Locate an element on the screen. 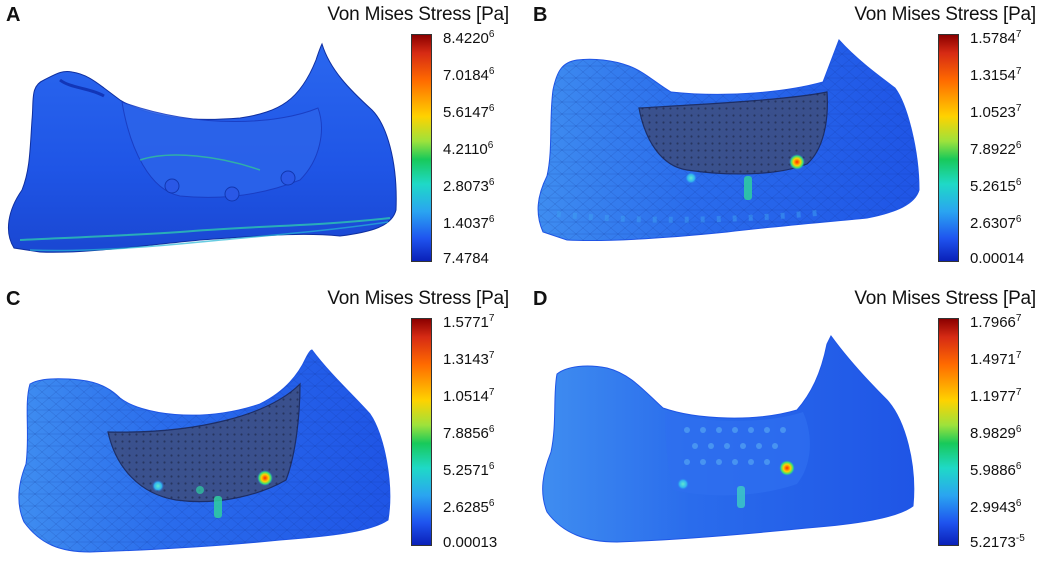 Image resolution: width=1053 pixels, height=568 pixels. colorbar-tick: 1.79667 is located at coordinates (996, 322).